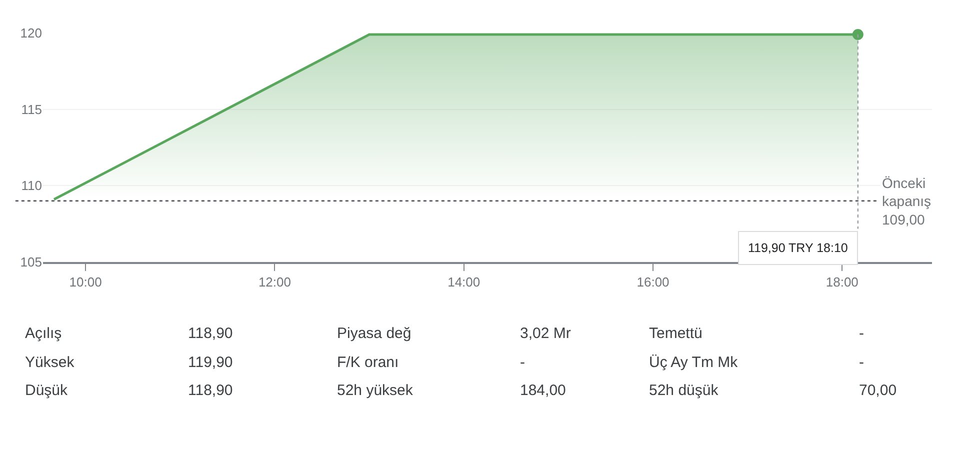  I want to click on text: 119,90, so click(210, 362).